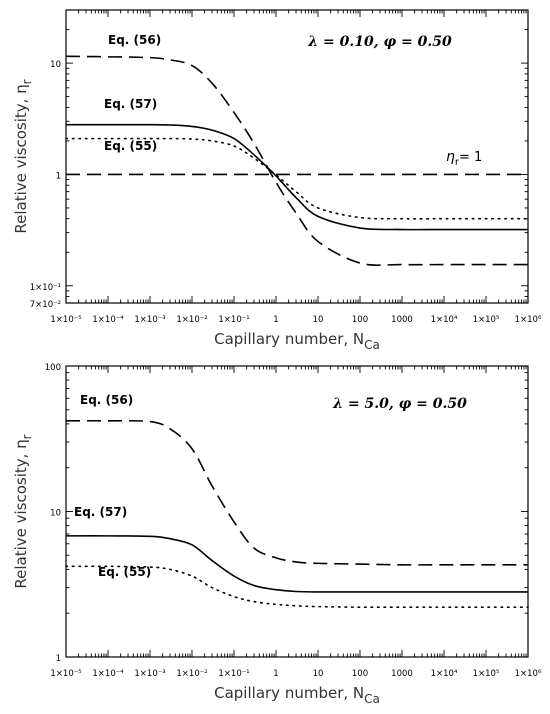 Image resolution: width=550 pixels, height=714 pixels. I want to click on parameter-label: λ = 5.0, φ = 0.50, so click(399, 404).